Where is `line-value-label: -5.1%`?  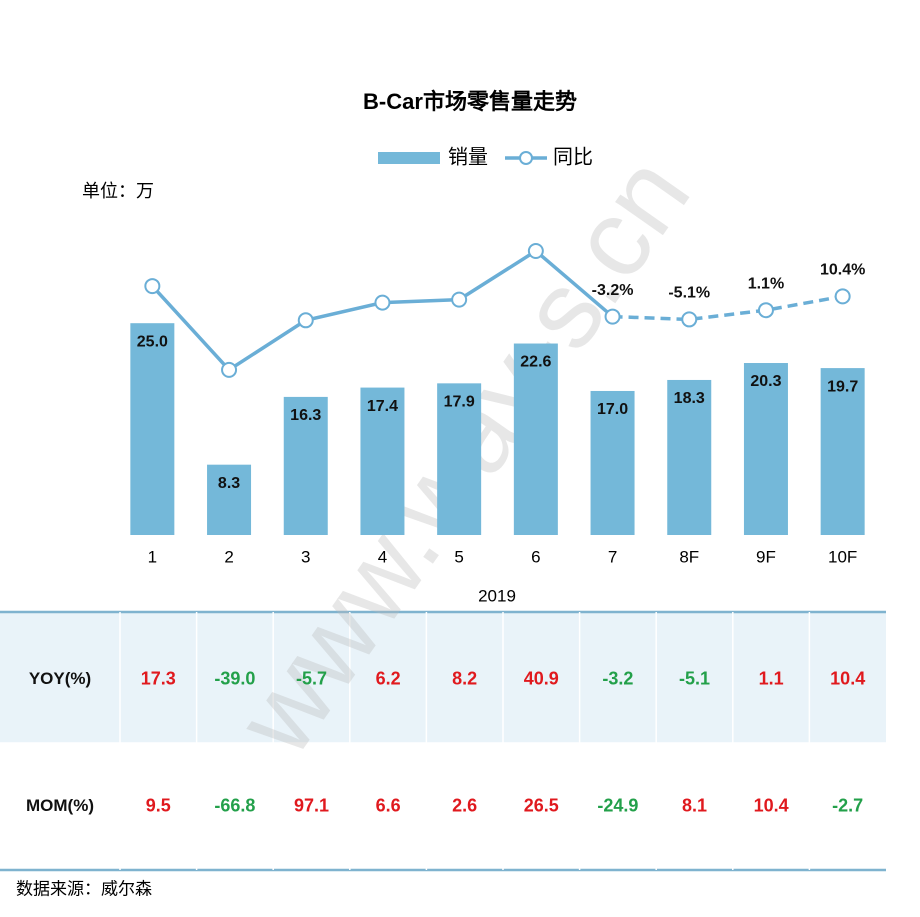
line-value-label: -5.1% is located at coordinates (689, 293).